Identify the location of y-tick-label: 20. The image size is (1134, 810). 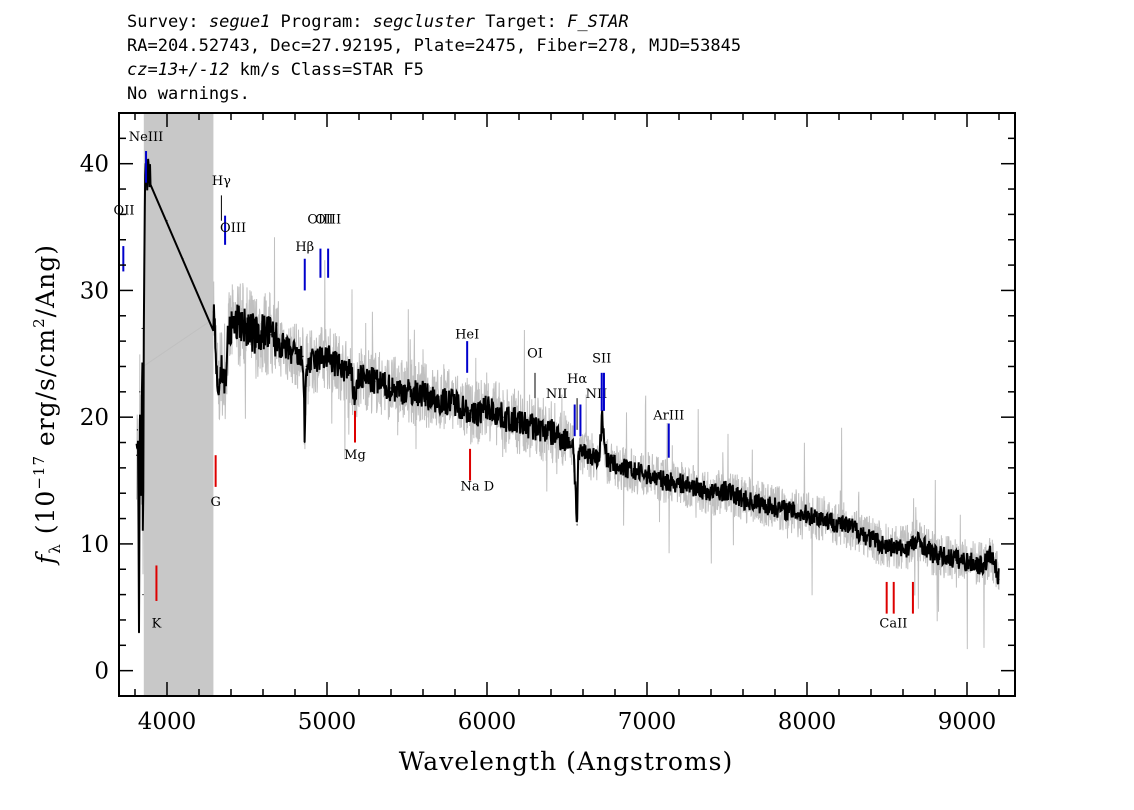
(94, 418).